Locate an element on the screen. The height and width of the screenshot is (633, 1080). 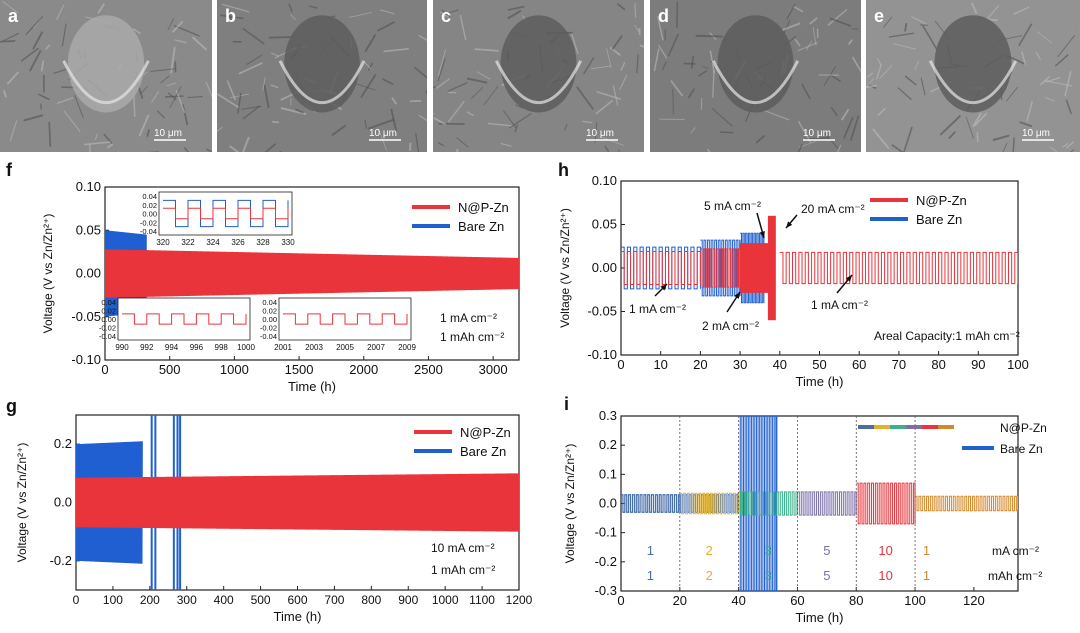
series-np-zn-1mA-return is located at coordinates (898, 268).